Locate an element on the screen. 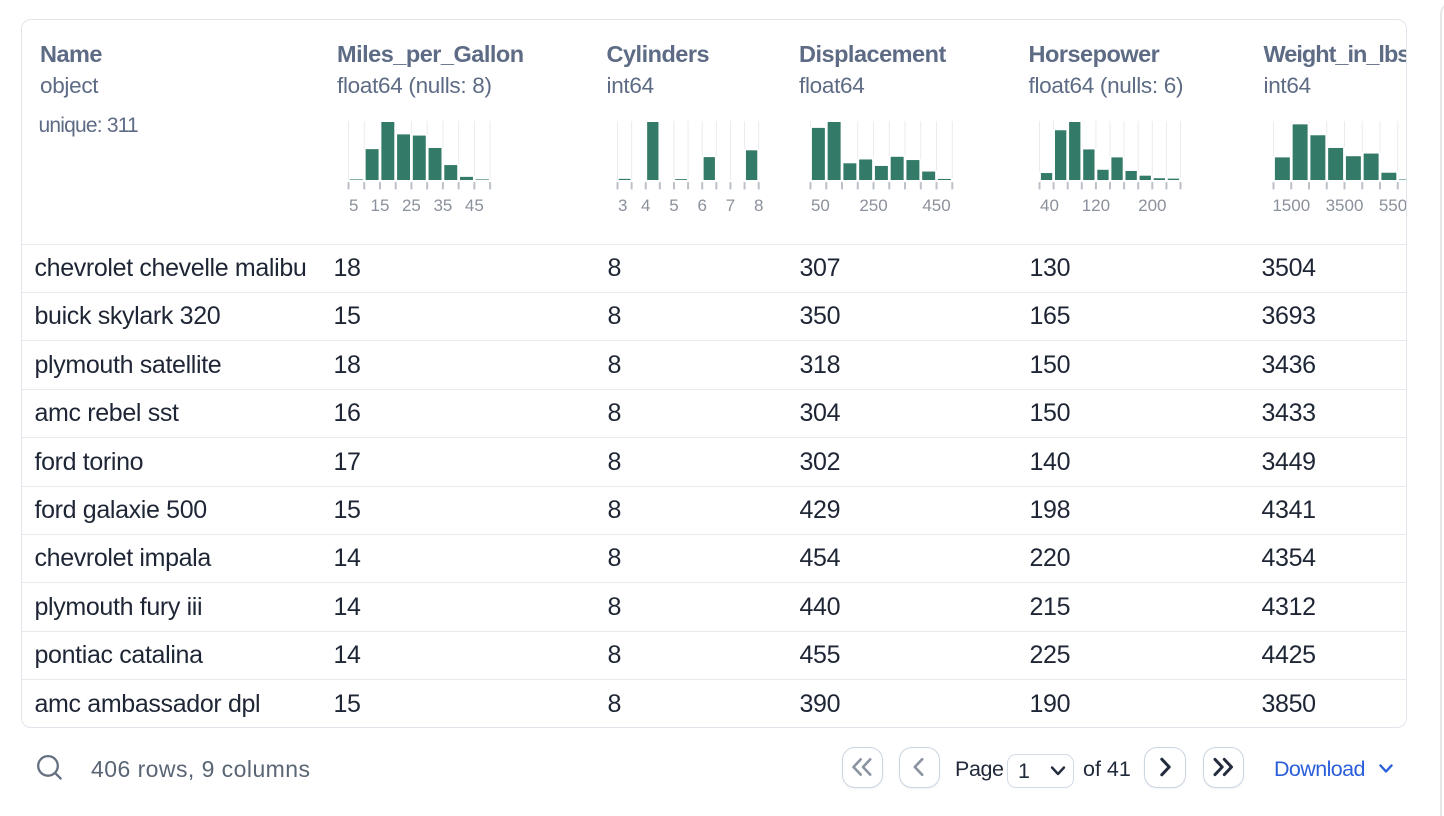 This screenshot has width=1444, height=816. svg-text: 40 is located at coordinates (1049, 205).